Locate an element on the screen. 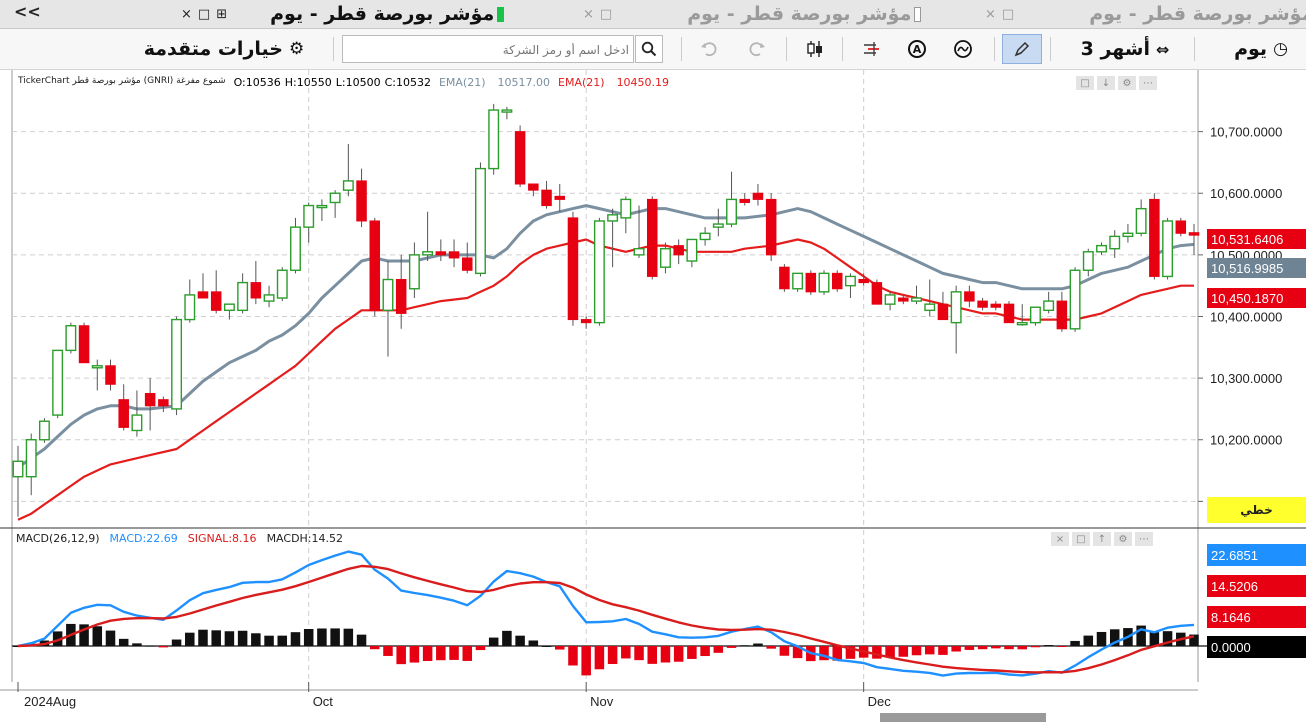  drawing-tools-button is located at coordinates (1022, 49).